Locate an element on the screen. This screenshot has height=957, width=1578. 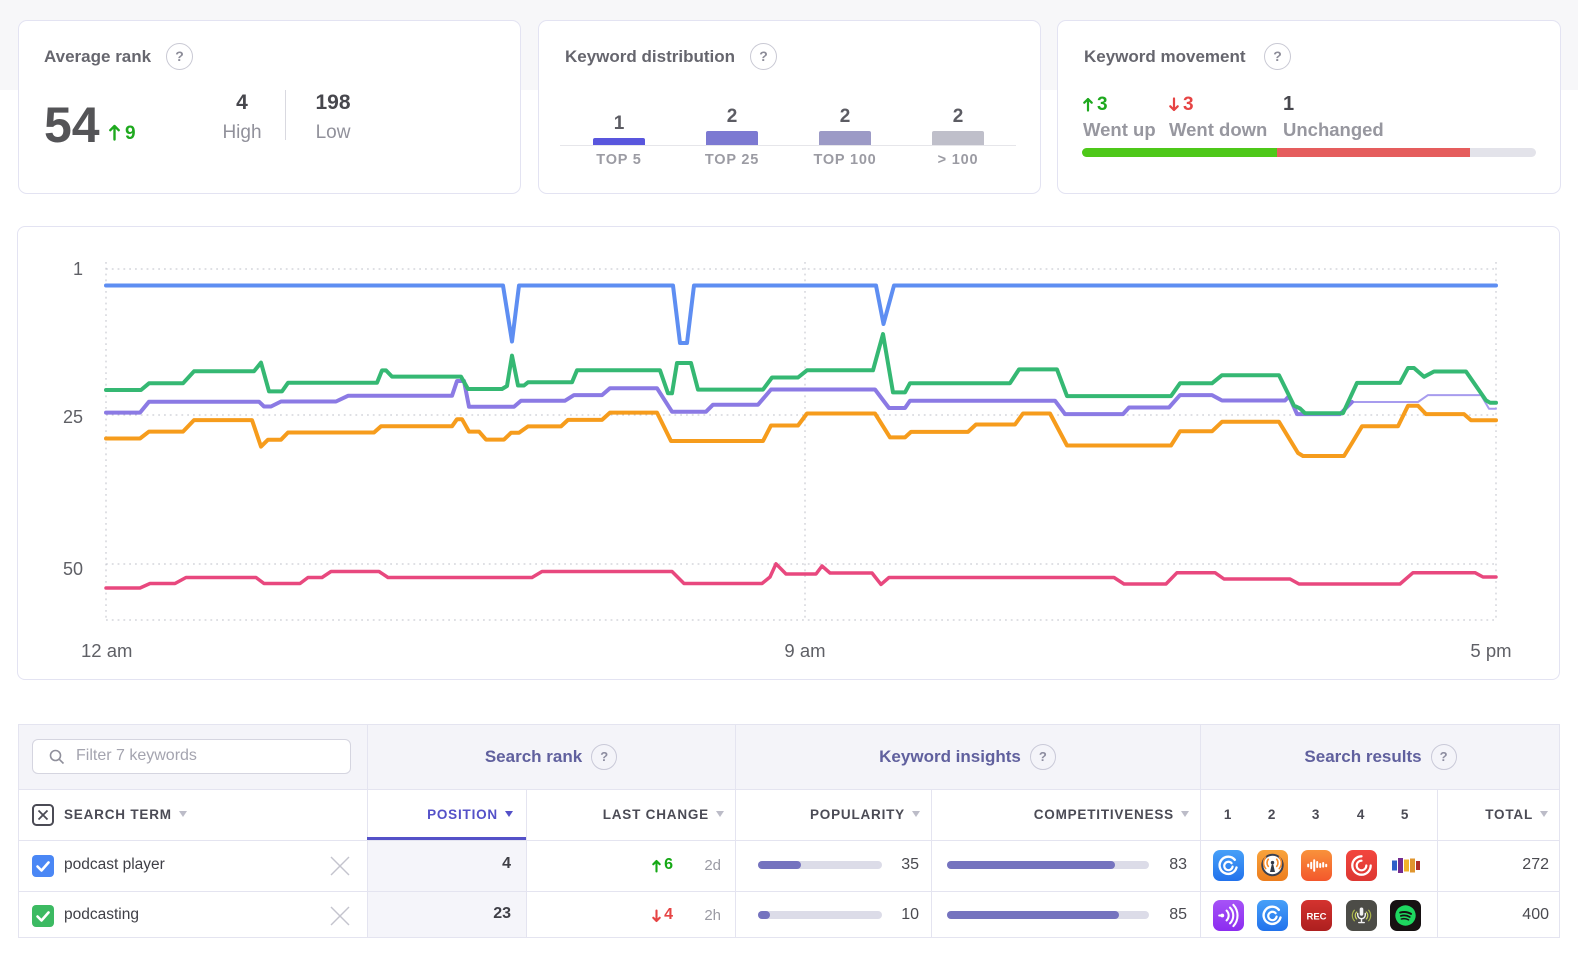
svg-text: REC is located at coordinates (1316, 916).